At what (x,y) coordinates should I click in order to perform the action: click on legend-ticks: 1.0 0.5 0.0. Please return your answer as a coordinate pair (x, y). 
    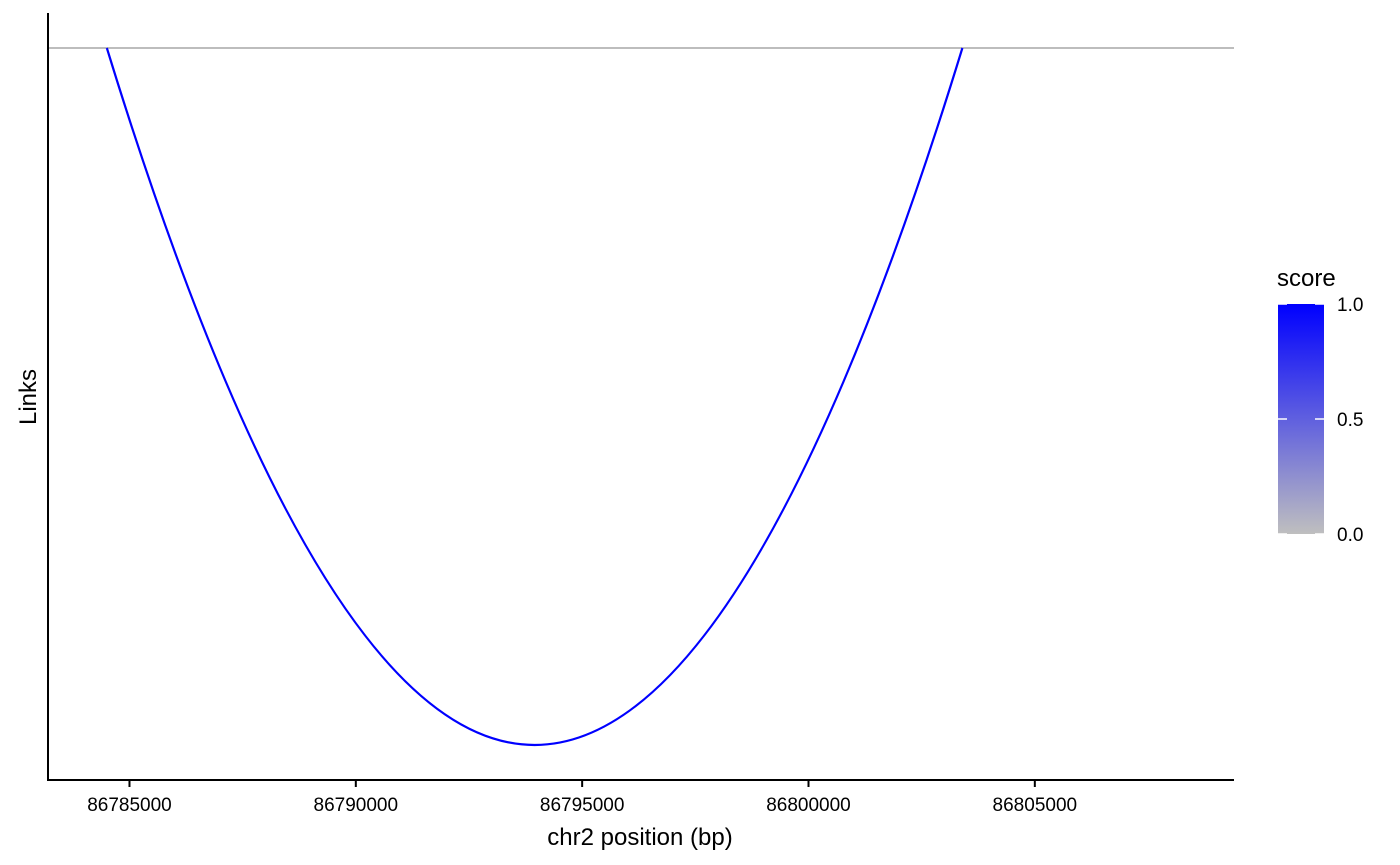
    Looking at the image, I should click on (1320, 420).